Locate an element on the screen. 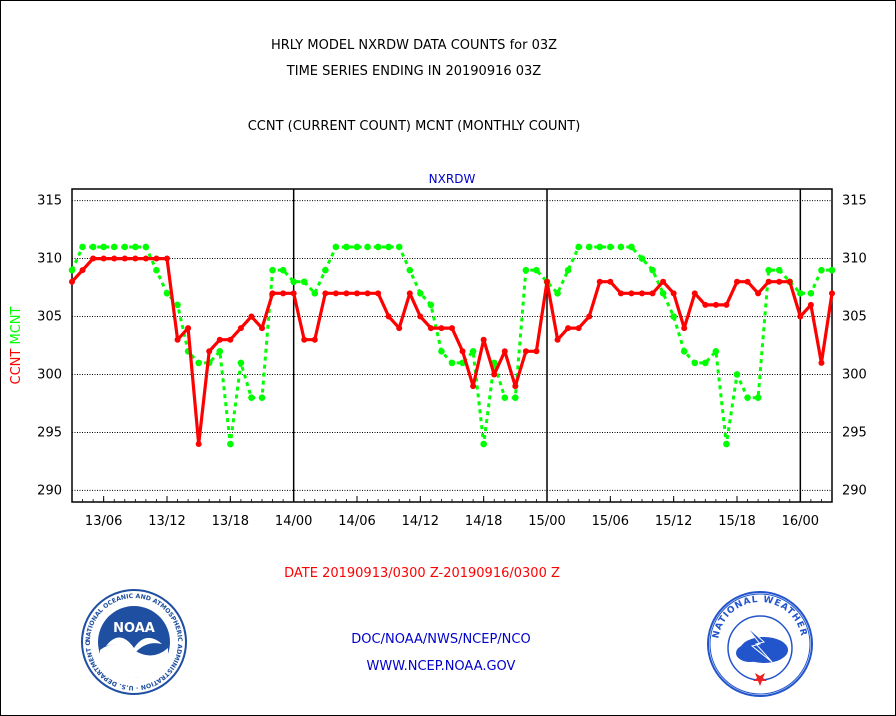 The image size is (896, 716). y-axis-label-ccnt: CCNT is located at coordinates (16, 367).